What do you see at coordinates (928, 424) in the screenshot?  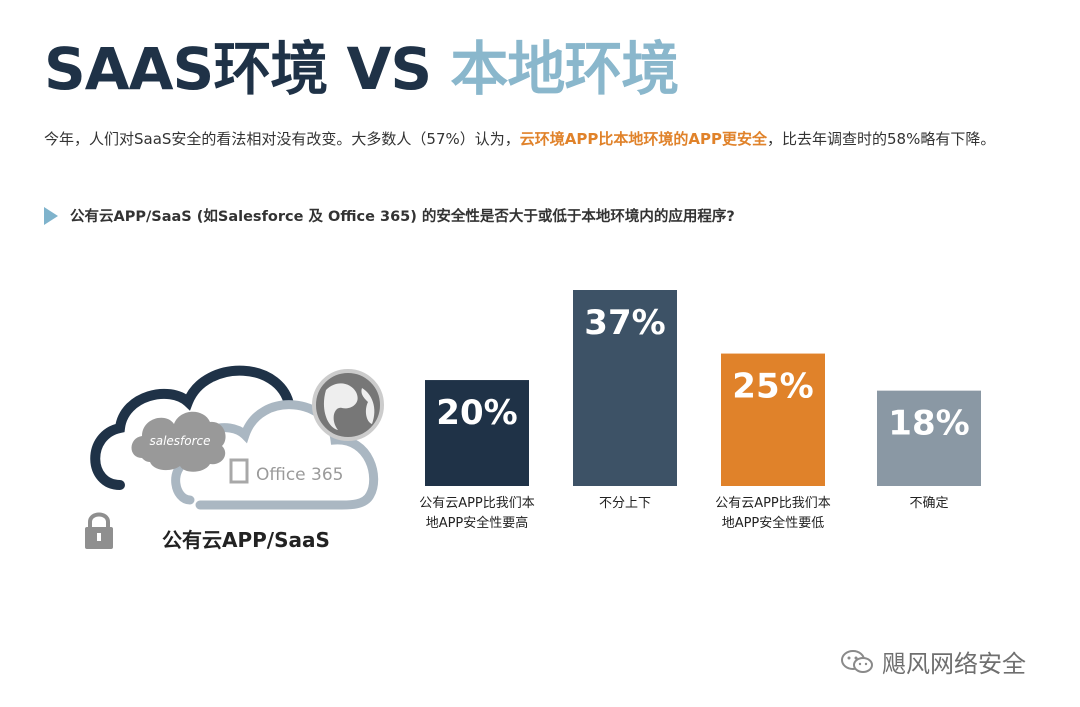 I see `bar-value-label-4: 18%` at bounding box center [928, 424].